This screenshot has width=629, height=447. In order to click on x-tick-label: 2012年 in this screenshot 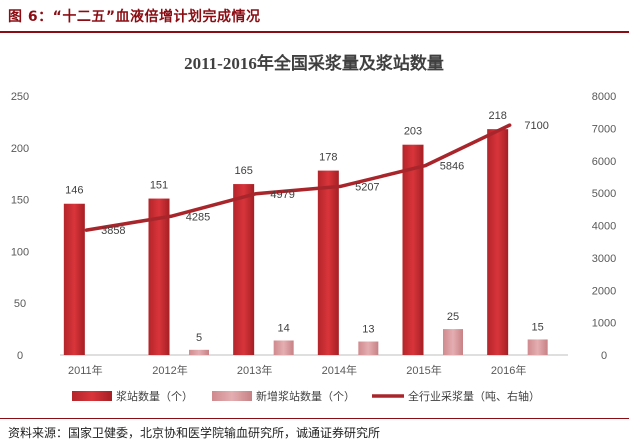, I will do `click(169, 370)`.